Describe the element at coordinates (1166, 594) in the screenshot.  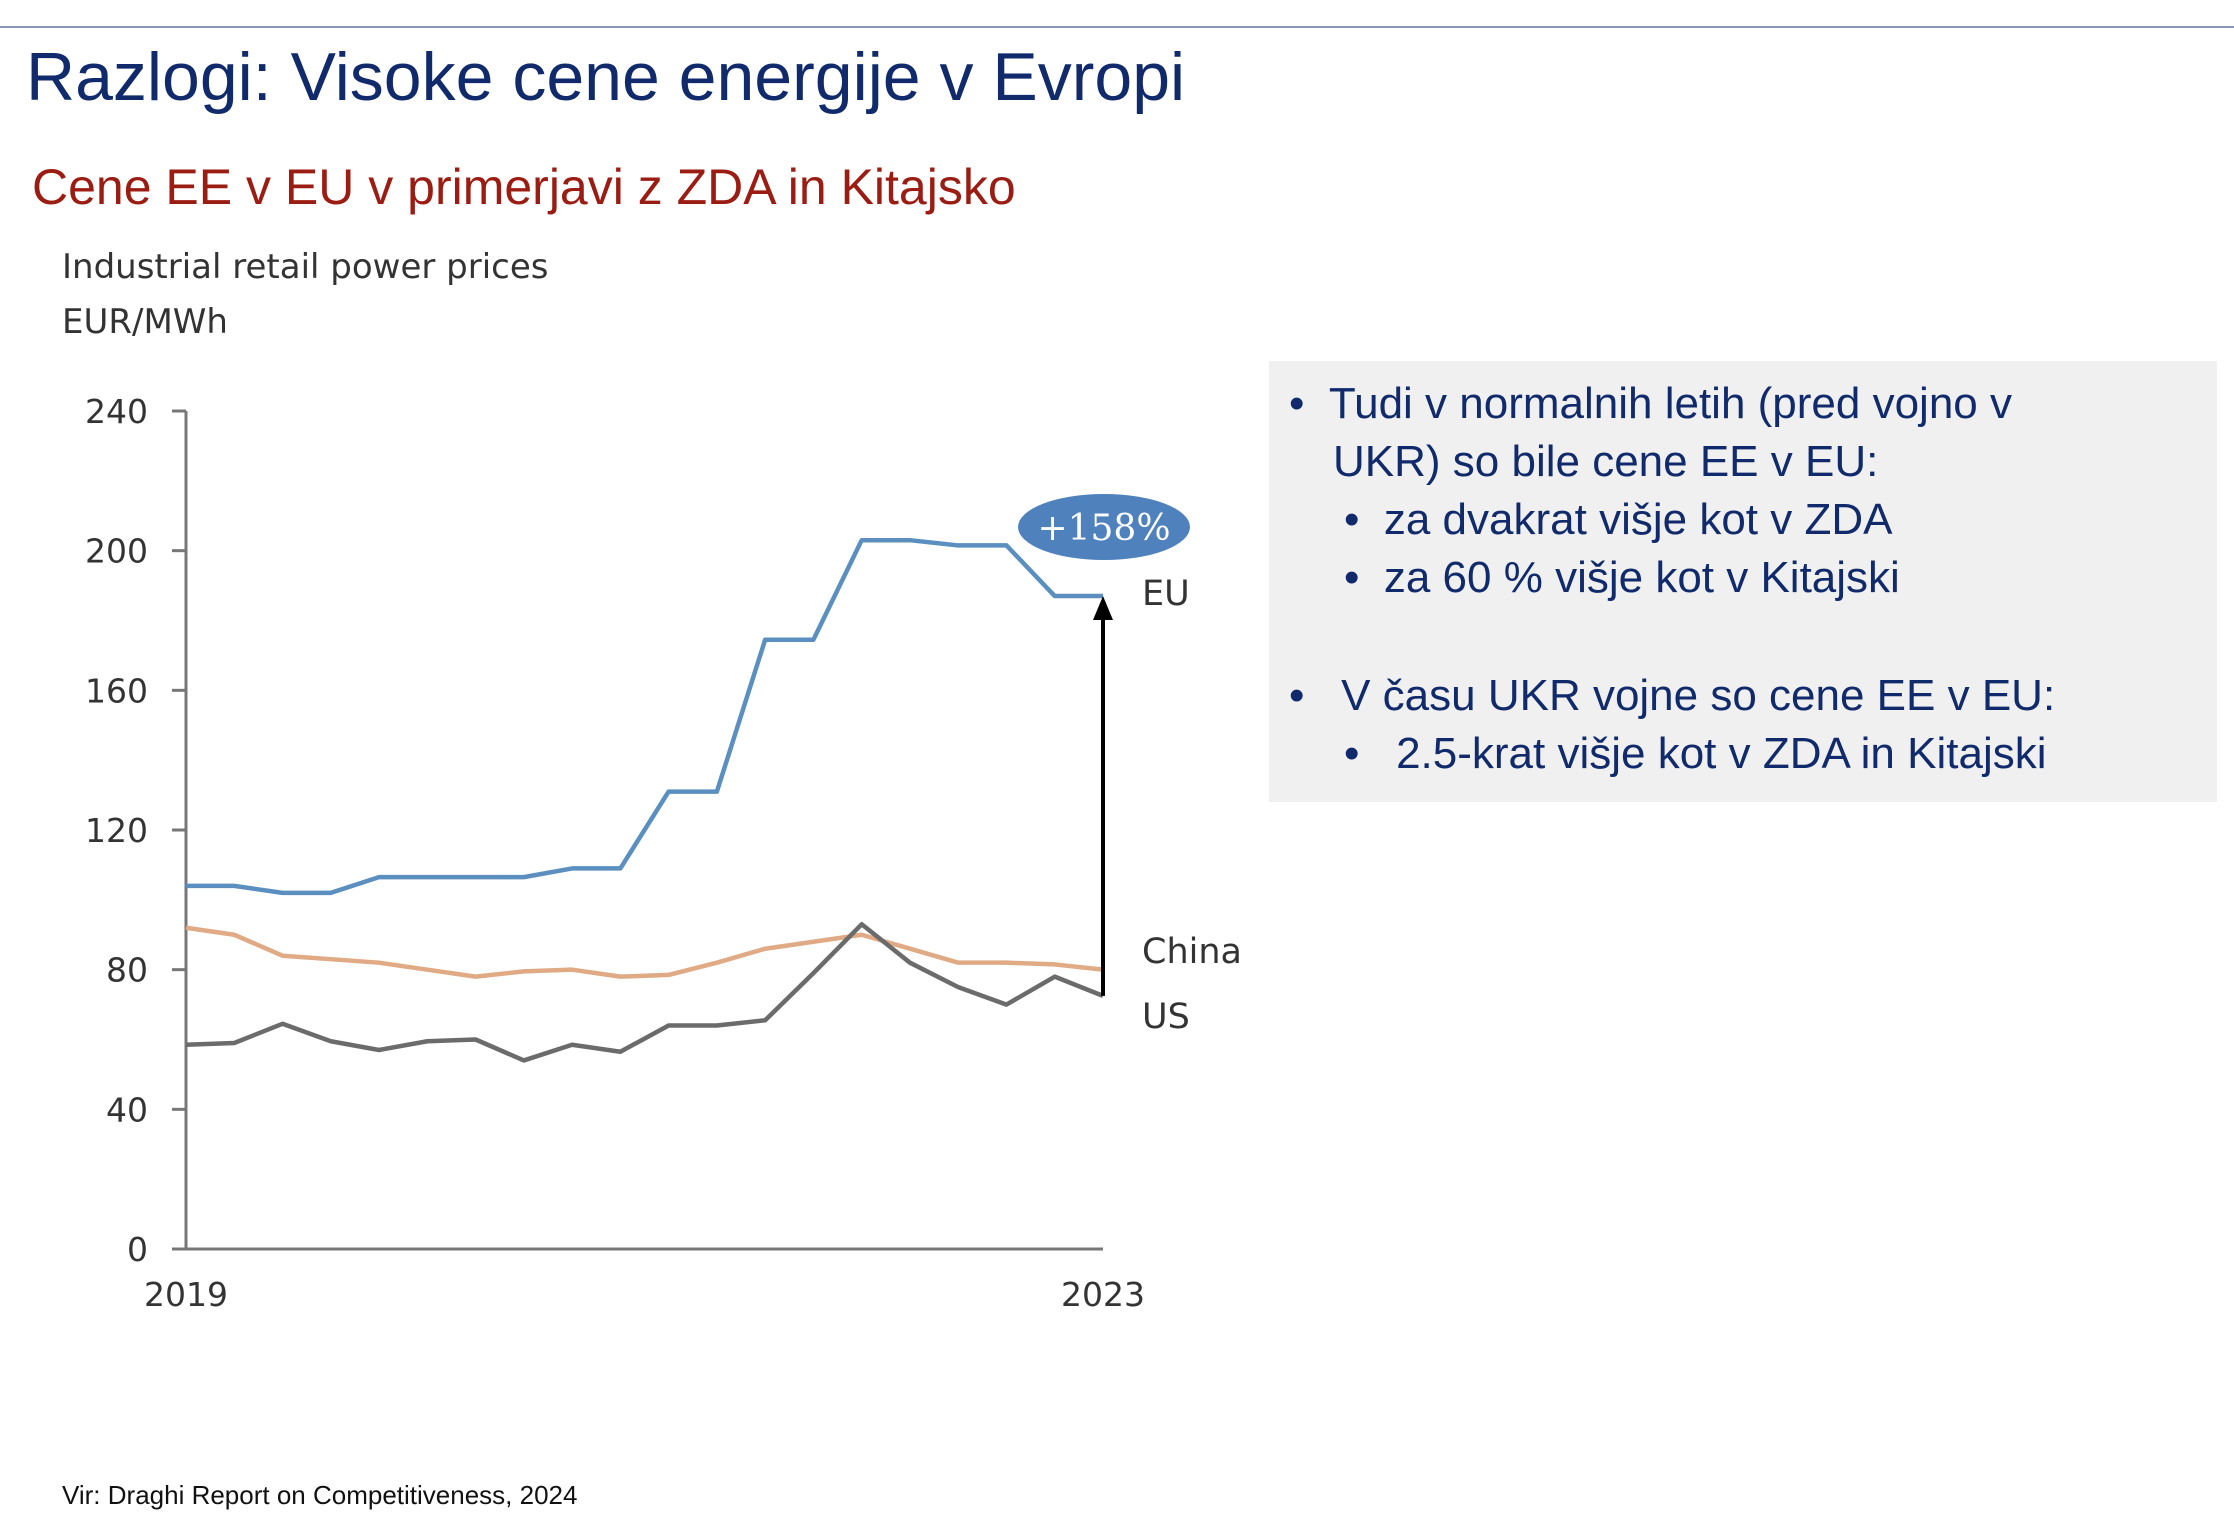
I see `series-label-eu: EU` at that location.